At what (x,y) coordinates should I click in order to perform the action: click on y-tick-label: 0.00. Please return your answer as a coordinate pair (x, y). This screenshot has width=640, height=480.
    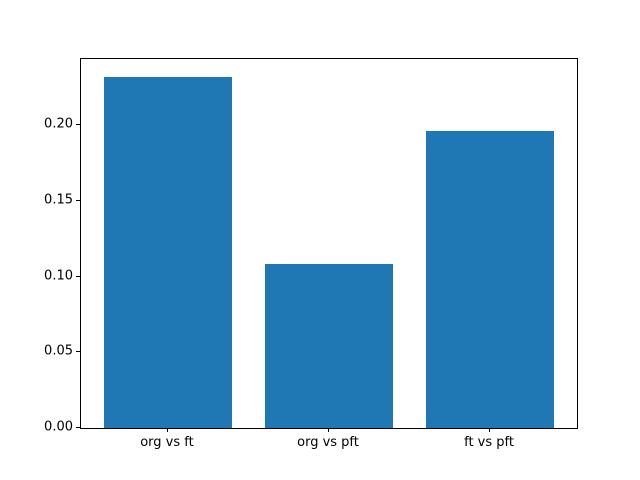
    Looking at the image, I should click on (58, 427).